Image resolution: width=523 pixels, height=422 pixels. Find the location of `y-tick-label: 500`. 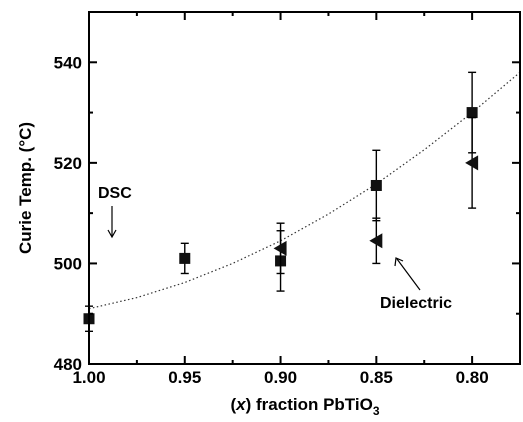

y-tick-label: 500 is located at coordinates (68, 263).